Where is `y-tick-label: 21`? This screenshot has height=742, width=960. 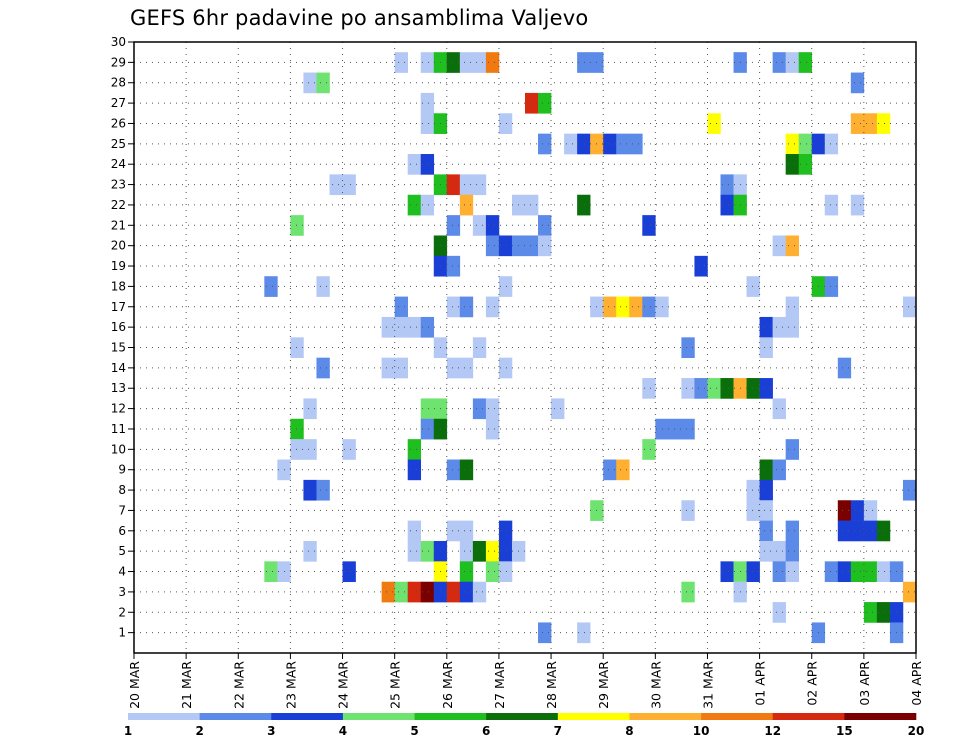
y-tick-label: 21 is located at coordinates (118, 225).